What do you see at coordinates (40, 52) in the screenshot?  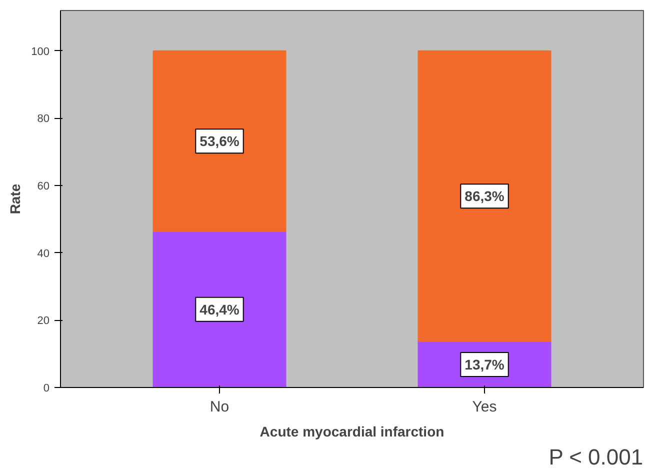 I see `y-tick-label: 100` at bounding box center [40, 52].